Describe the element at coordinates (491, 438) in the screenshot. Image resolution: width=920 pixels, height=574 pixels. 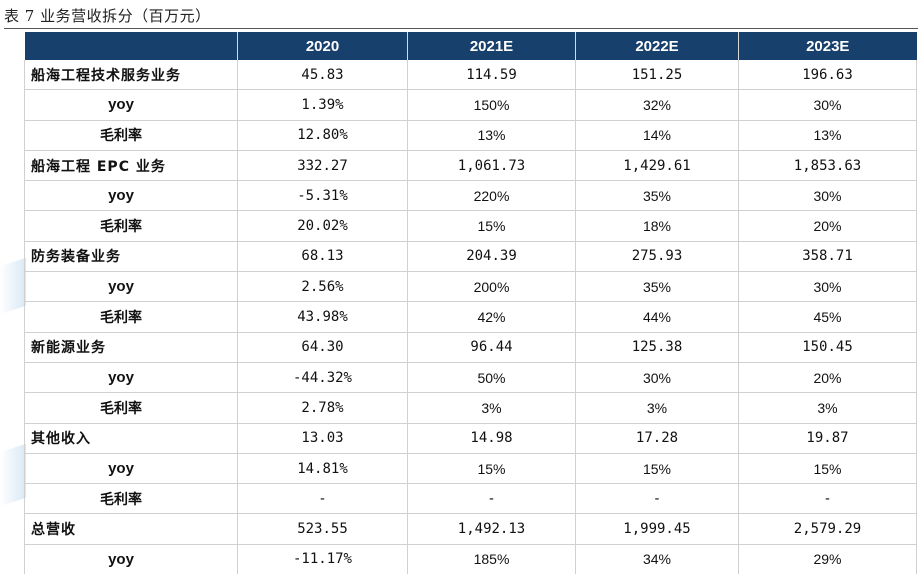
I see `value-cell: 14.98` at that location.